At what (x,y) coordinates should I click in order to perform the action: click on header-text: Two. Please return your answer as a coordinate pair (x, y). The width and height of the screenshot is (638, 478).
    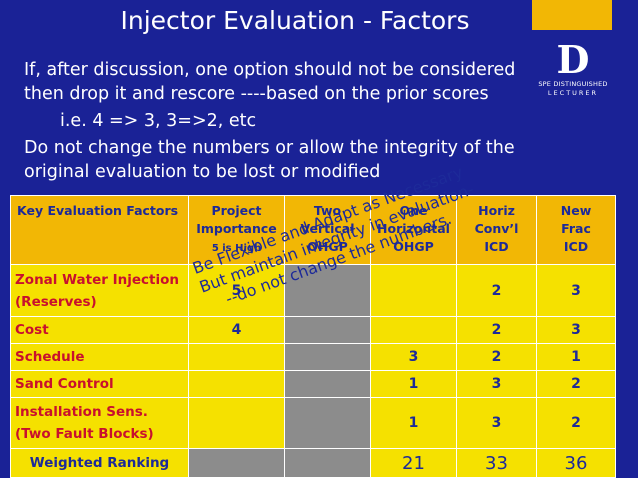
    Looking at the image, I should click on (327, 210).